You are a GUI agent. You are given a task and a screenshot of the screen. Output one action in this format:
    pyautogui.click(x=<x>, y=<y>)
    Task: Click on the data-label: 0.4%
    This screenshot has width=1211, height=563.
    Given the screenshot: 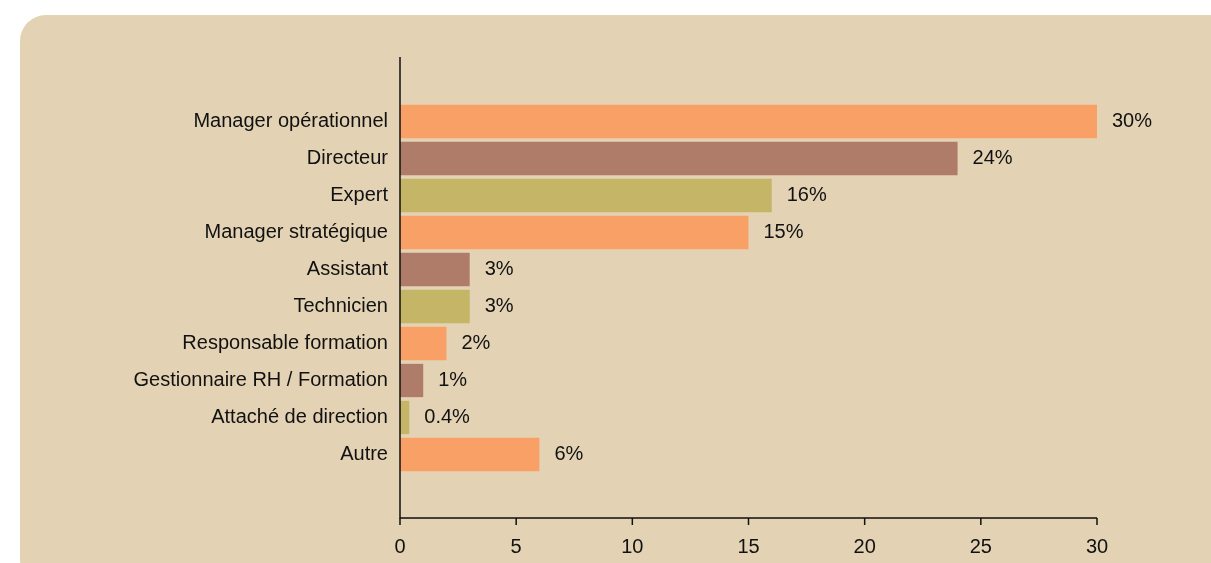 What is the action you would take?
    pyautogui.click(x=447, y=416)
    